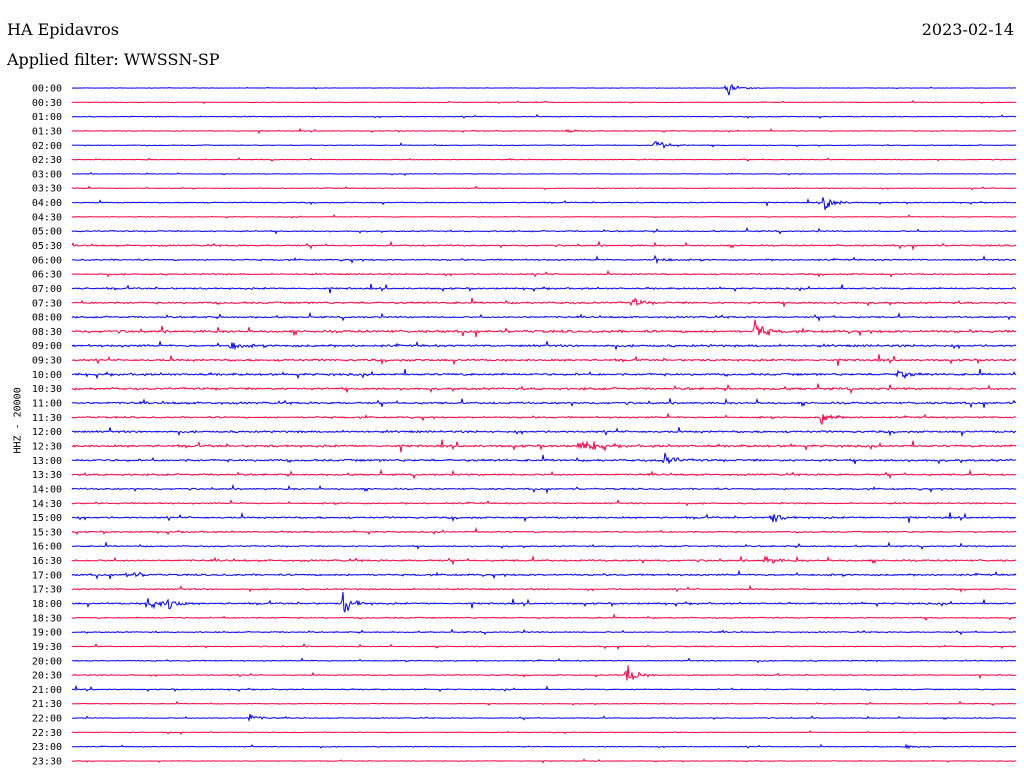 Image resolution: width=1024 pixels, height=780 pixels. Describe the element at coordinates (47, 561) in the screenshot. I see `tick-label: 16:30` at that location.